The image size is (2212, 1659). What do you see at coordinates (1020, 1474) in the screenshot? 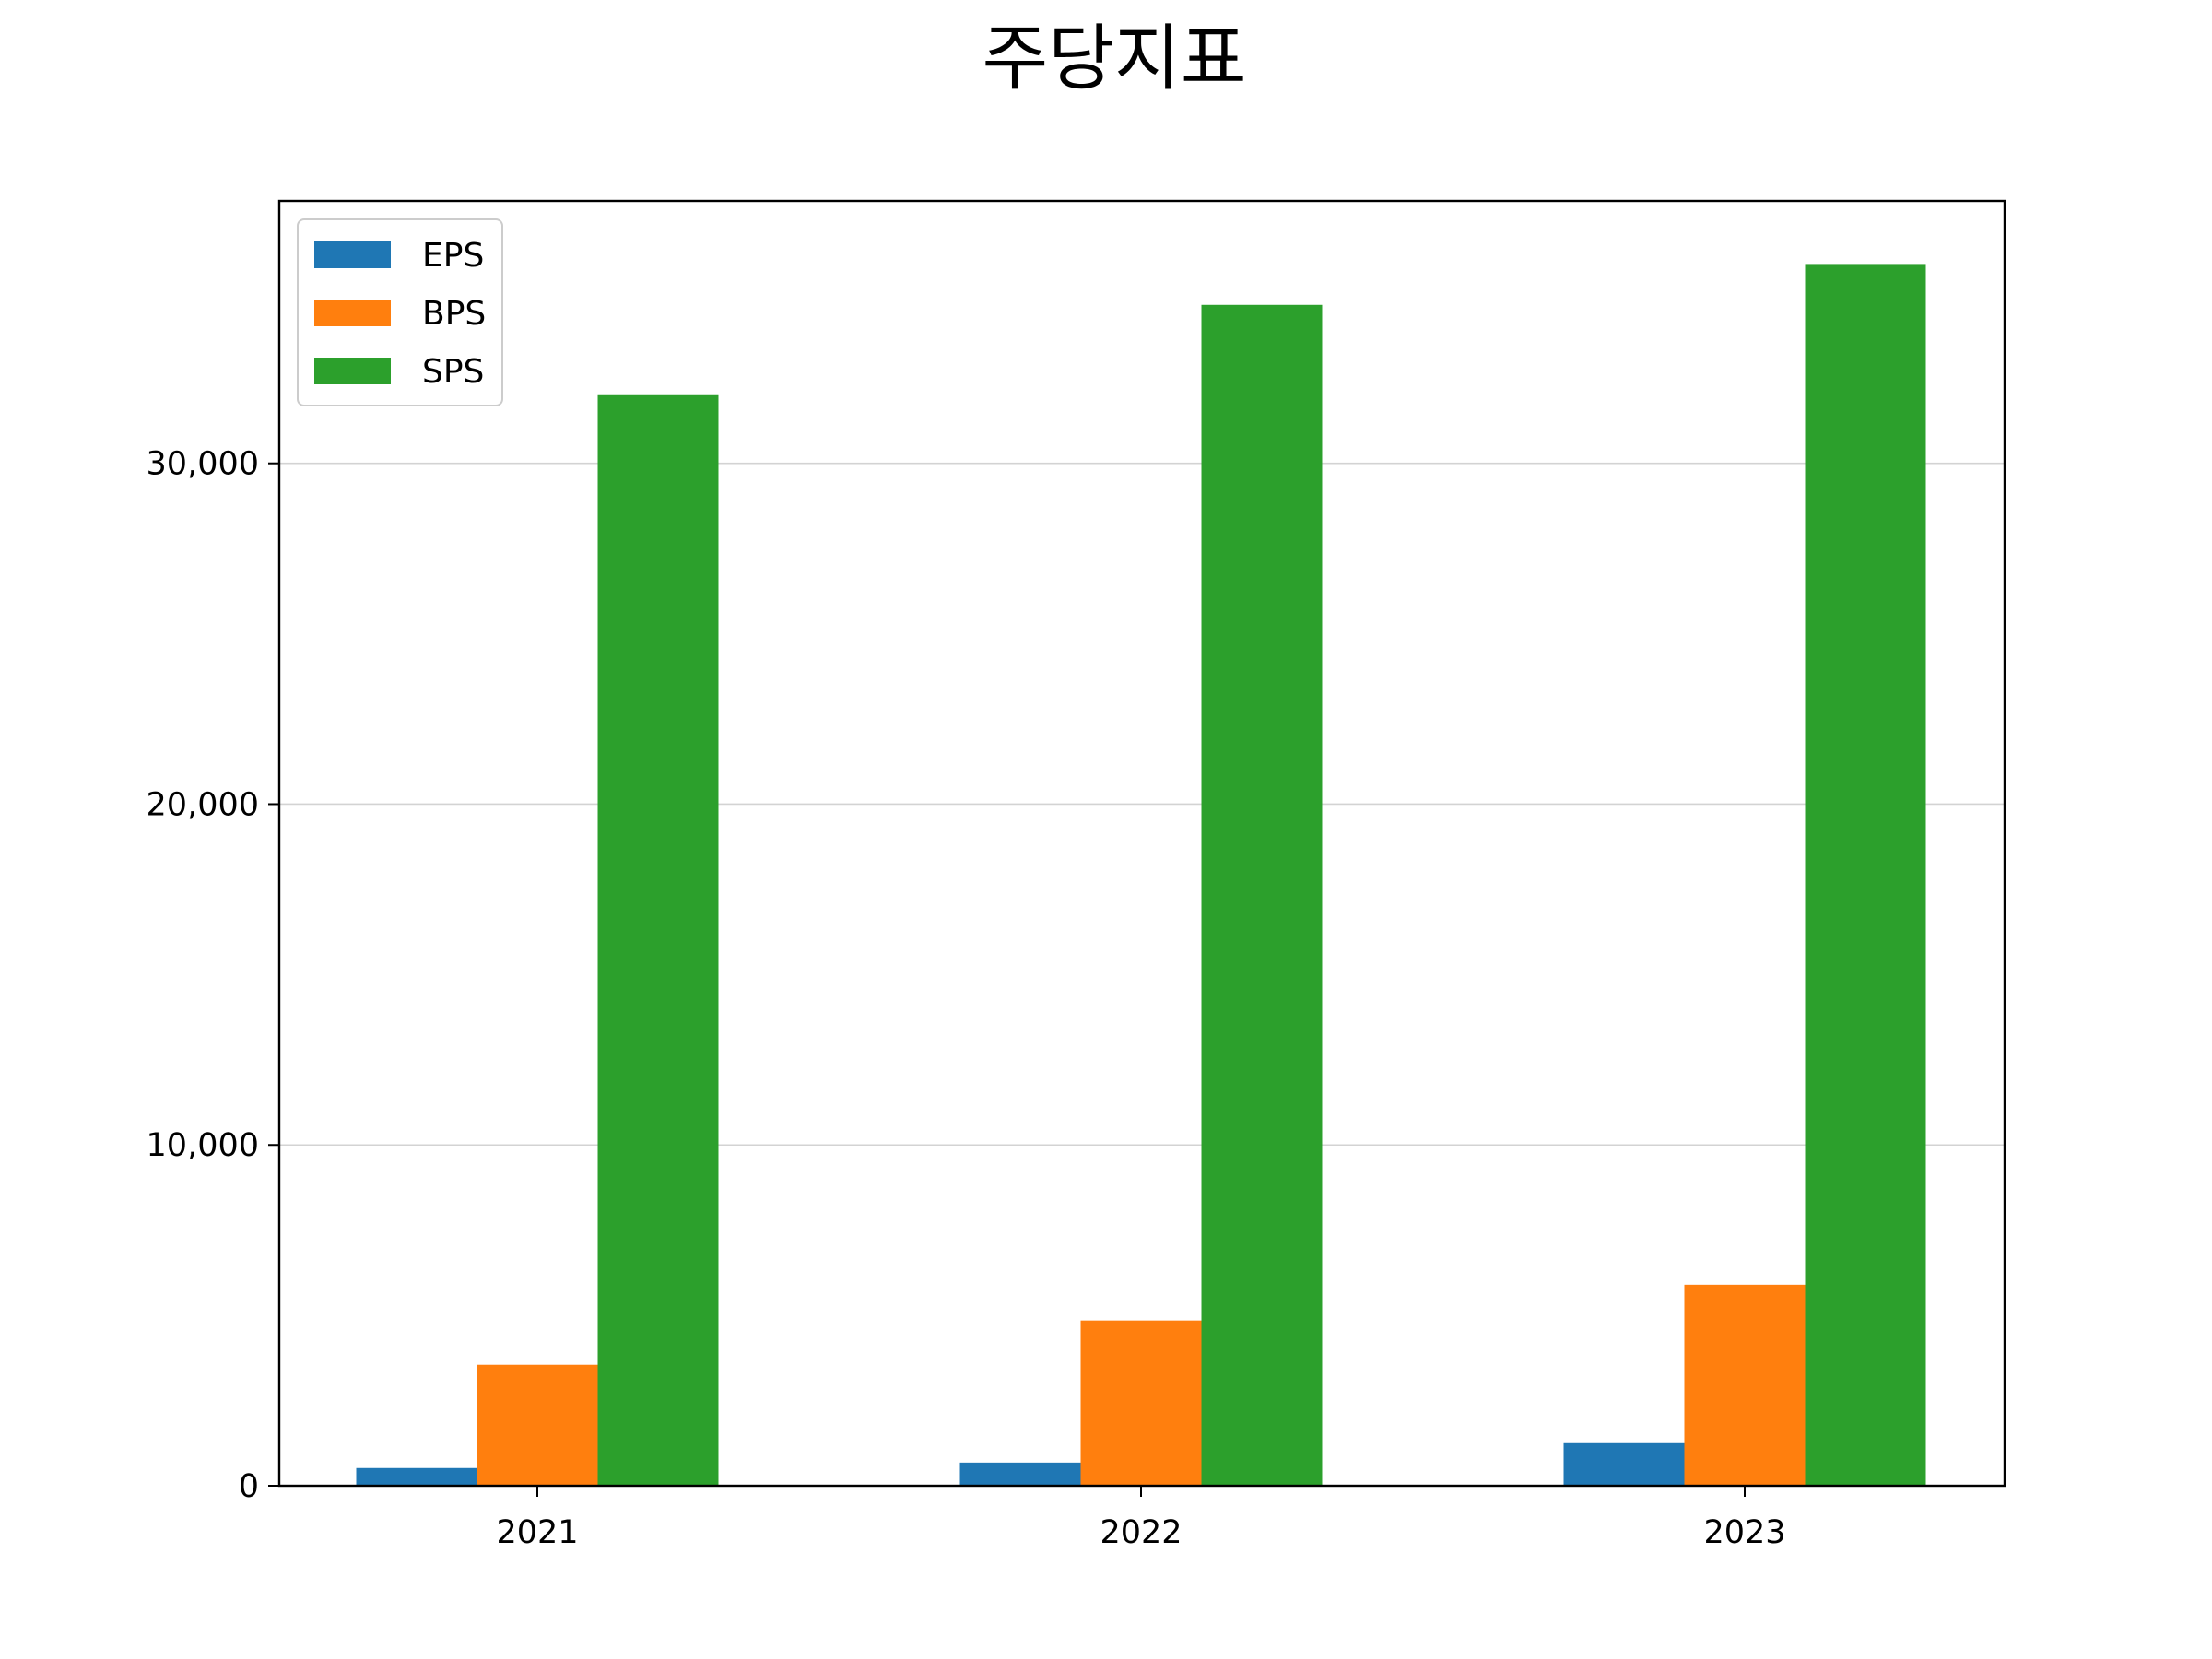
I see `bar-eps-2022` at bounding box center [1020, 1474].